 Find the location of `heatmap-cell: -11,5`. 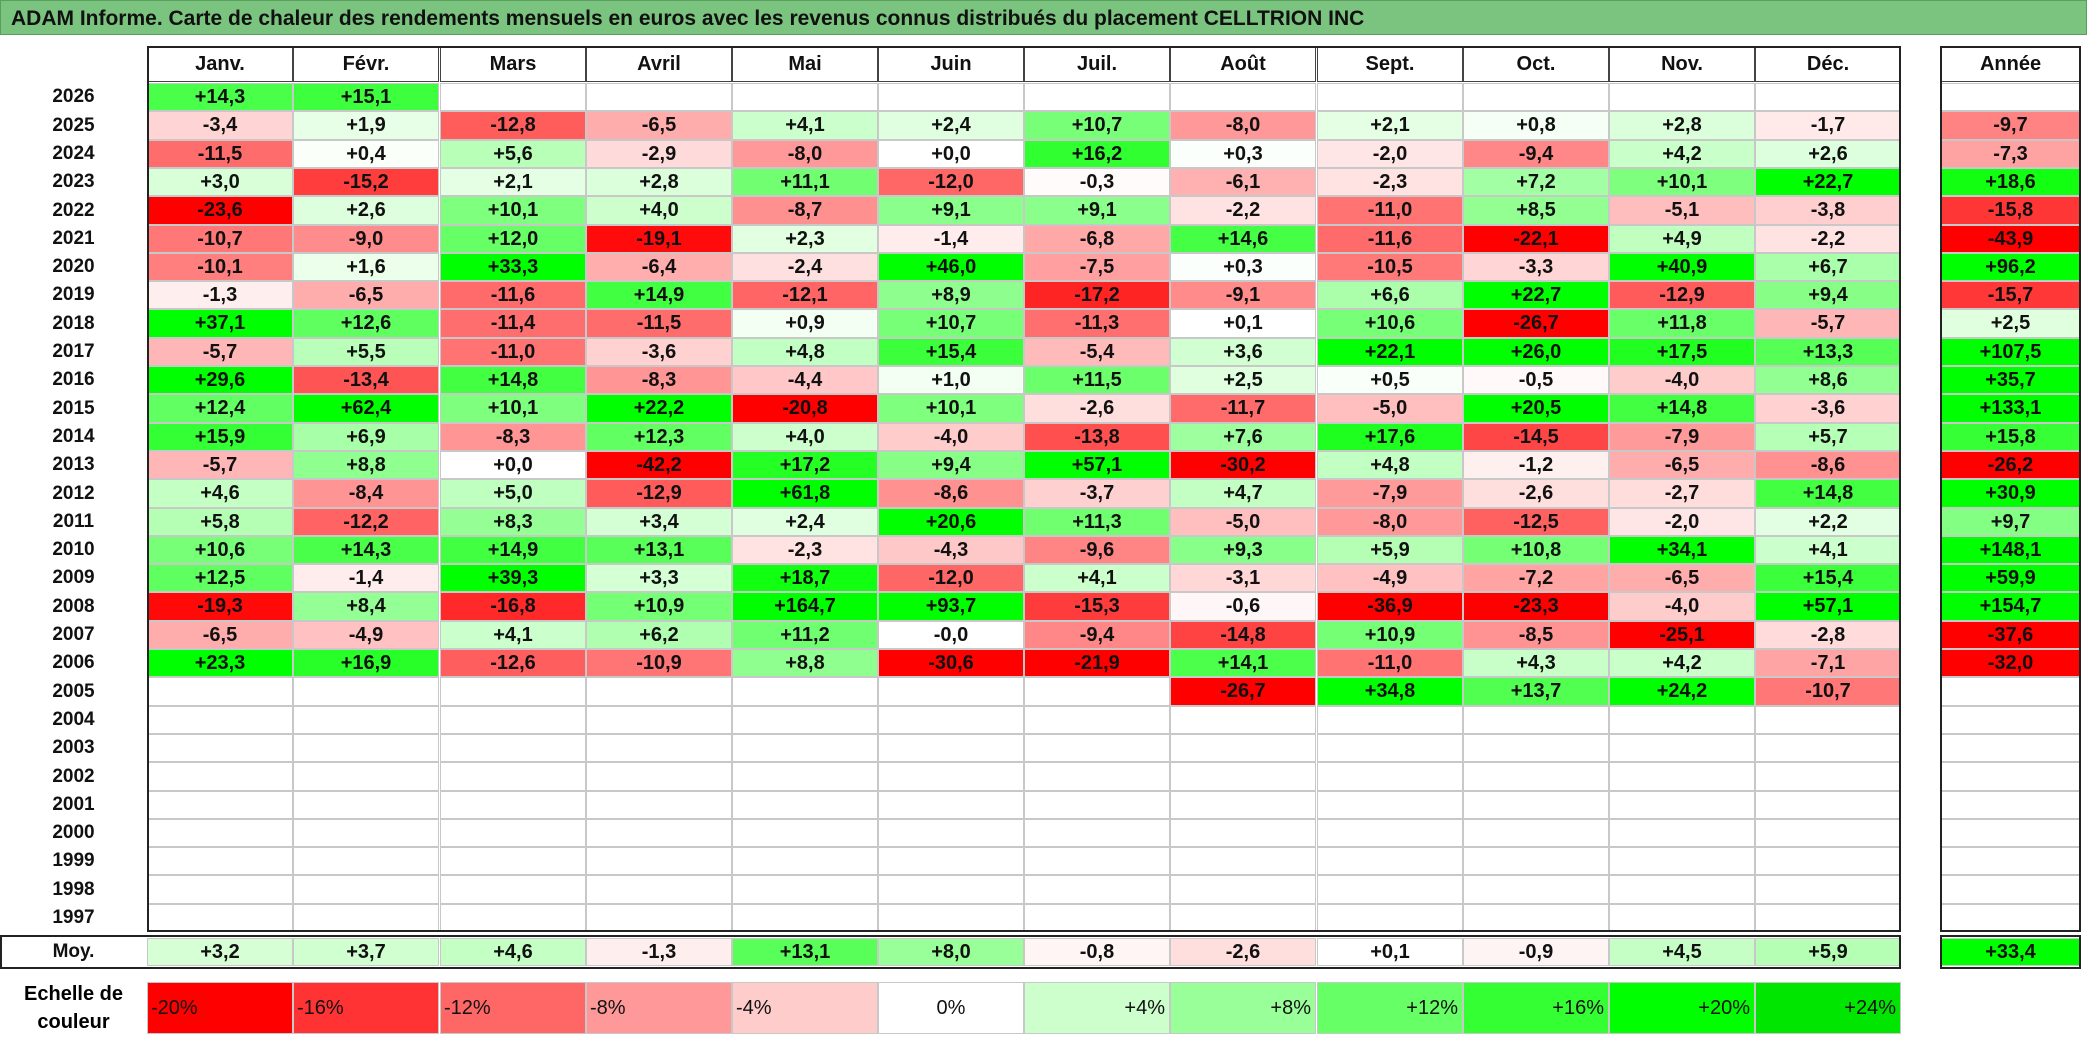

heatmap-cell: -11,5 is located at coordinates (220, 154).